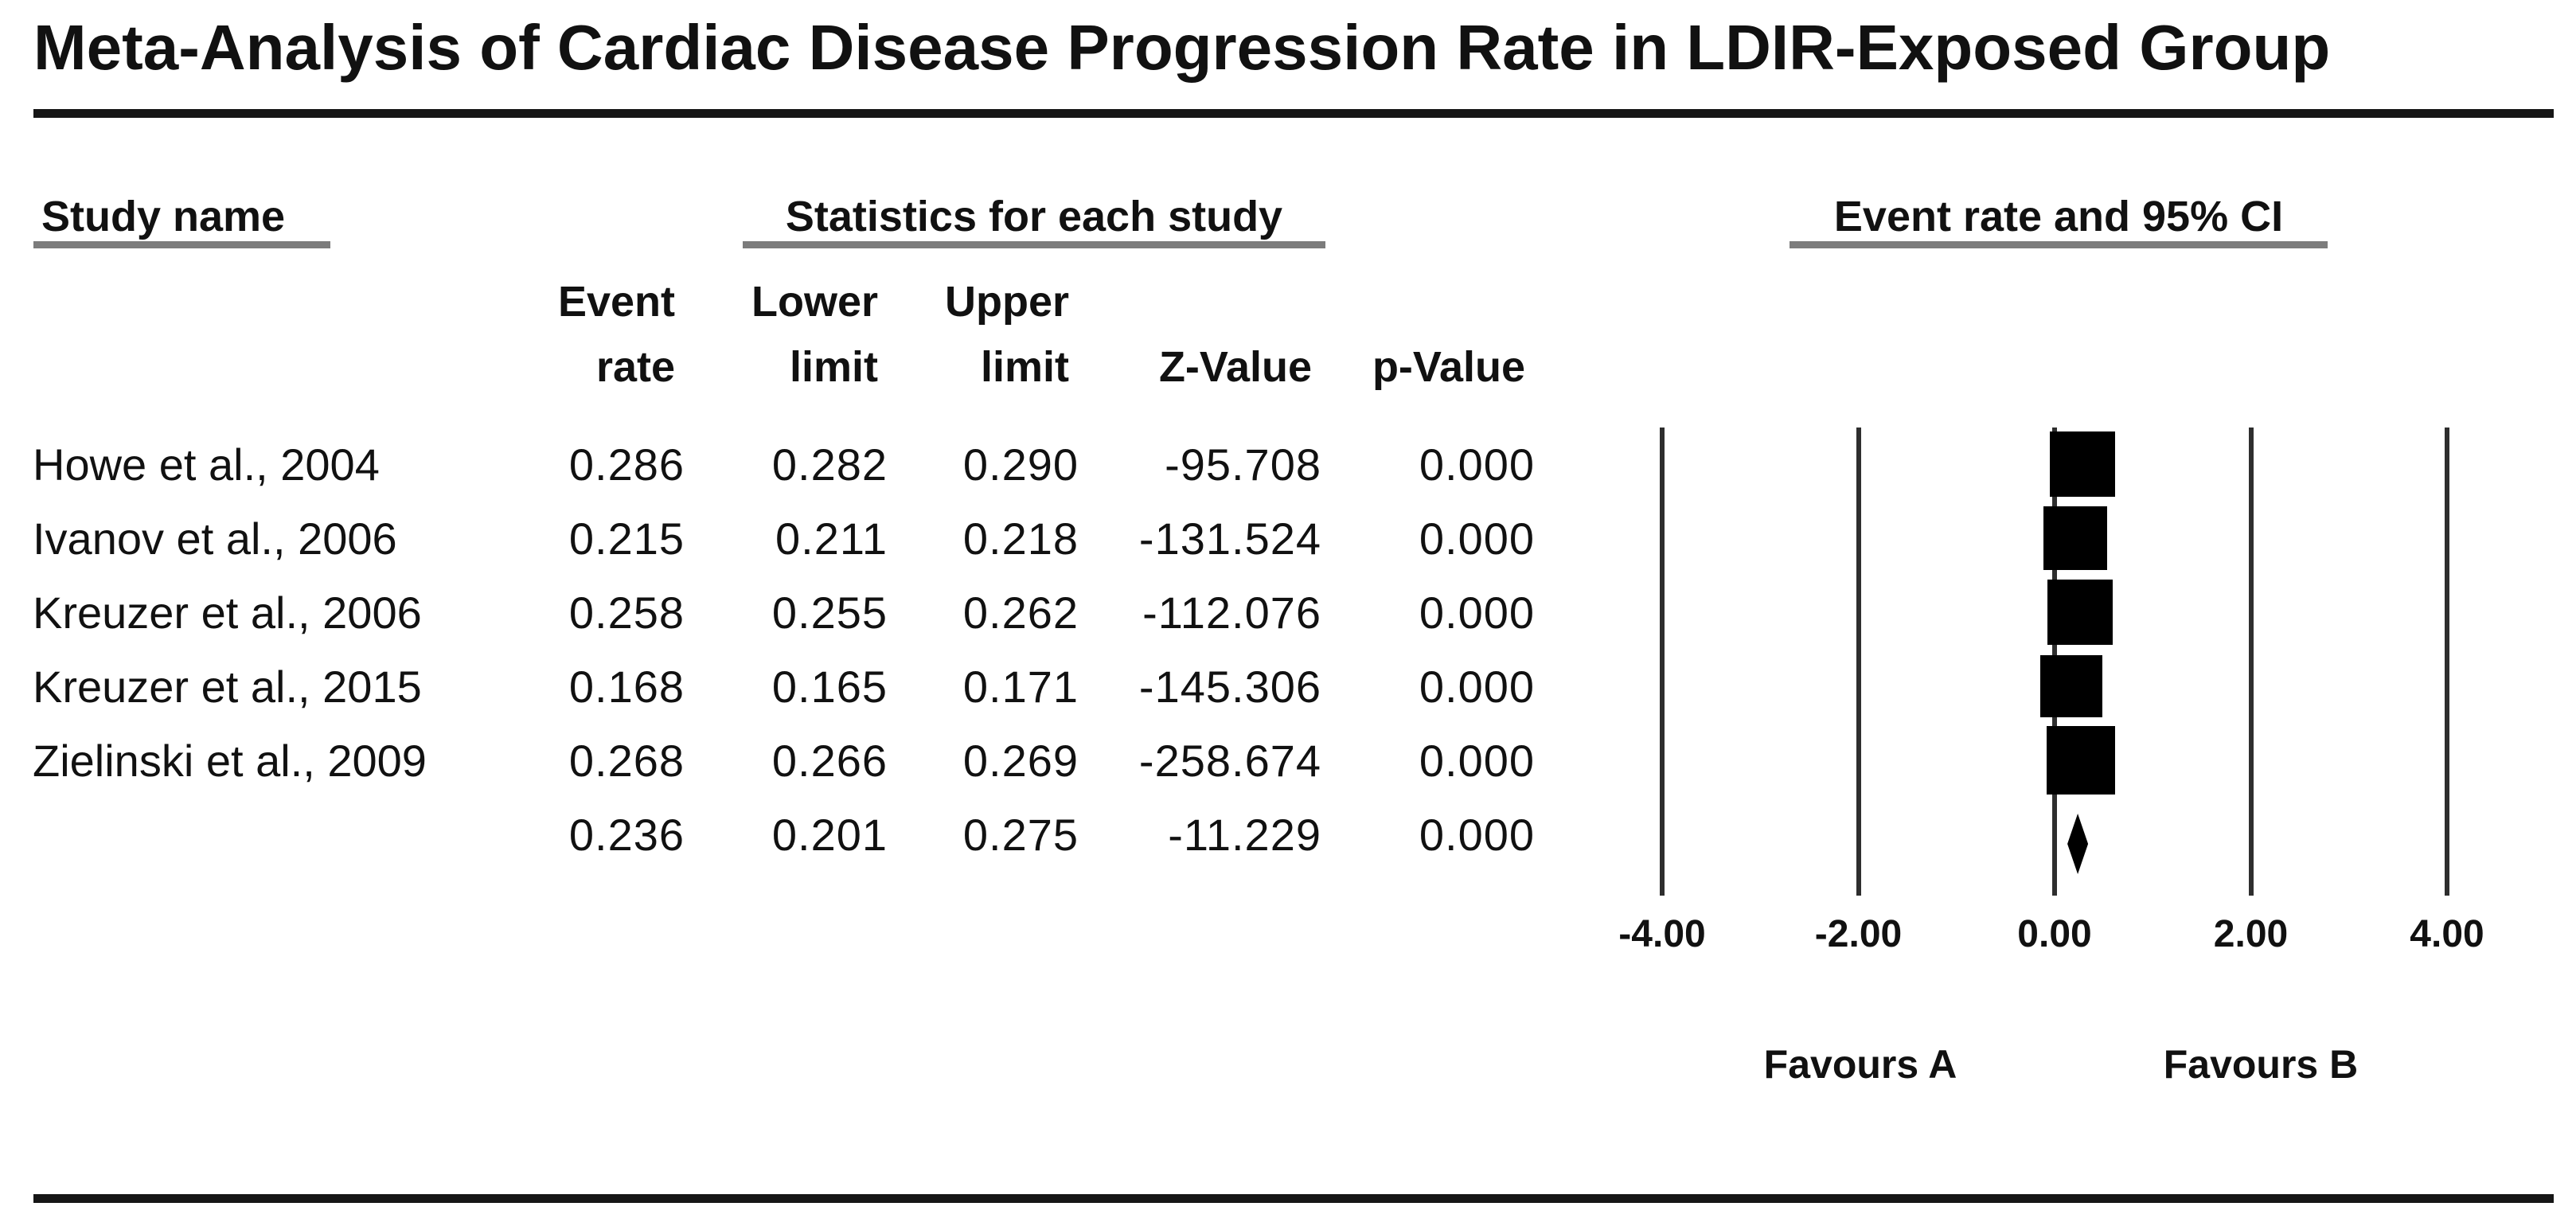 The image size is (2576, 1226). I want to click on cell-event-rate: 0.268, so click(626, 761).